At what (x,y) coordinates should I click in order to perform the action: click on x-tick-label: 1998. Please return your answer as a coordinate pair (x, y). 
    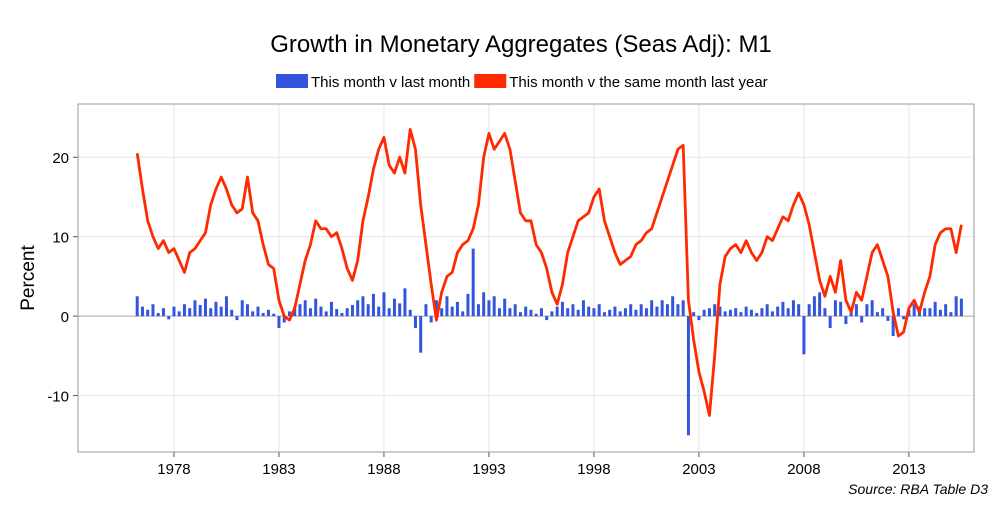
    Looking at the image, I should click on (593, 469).